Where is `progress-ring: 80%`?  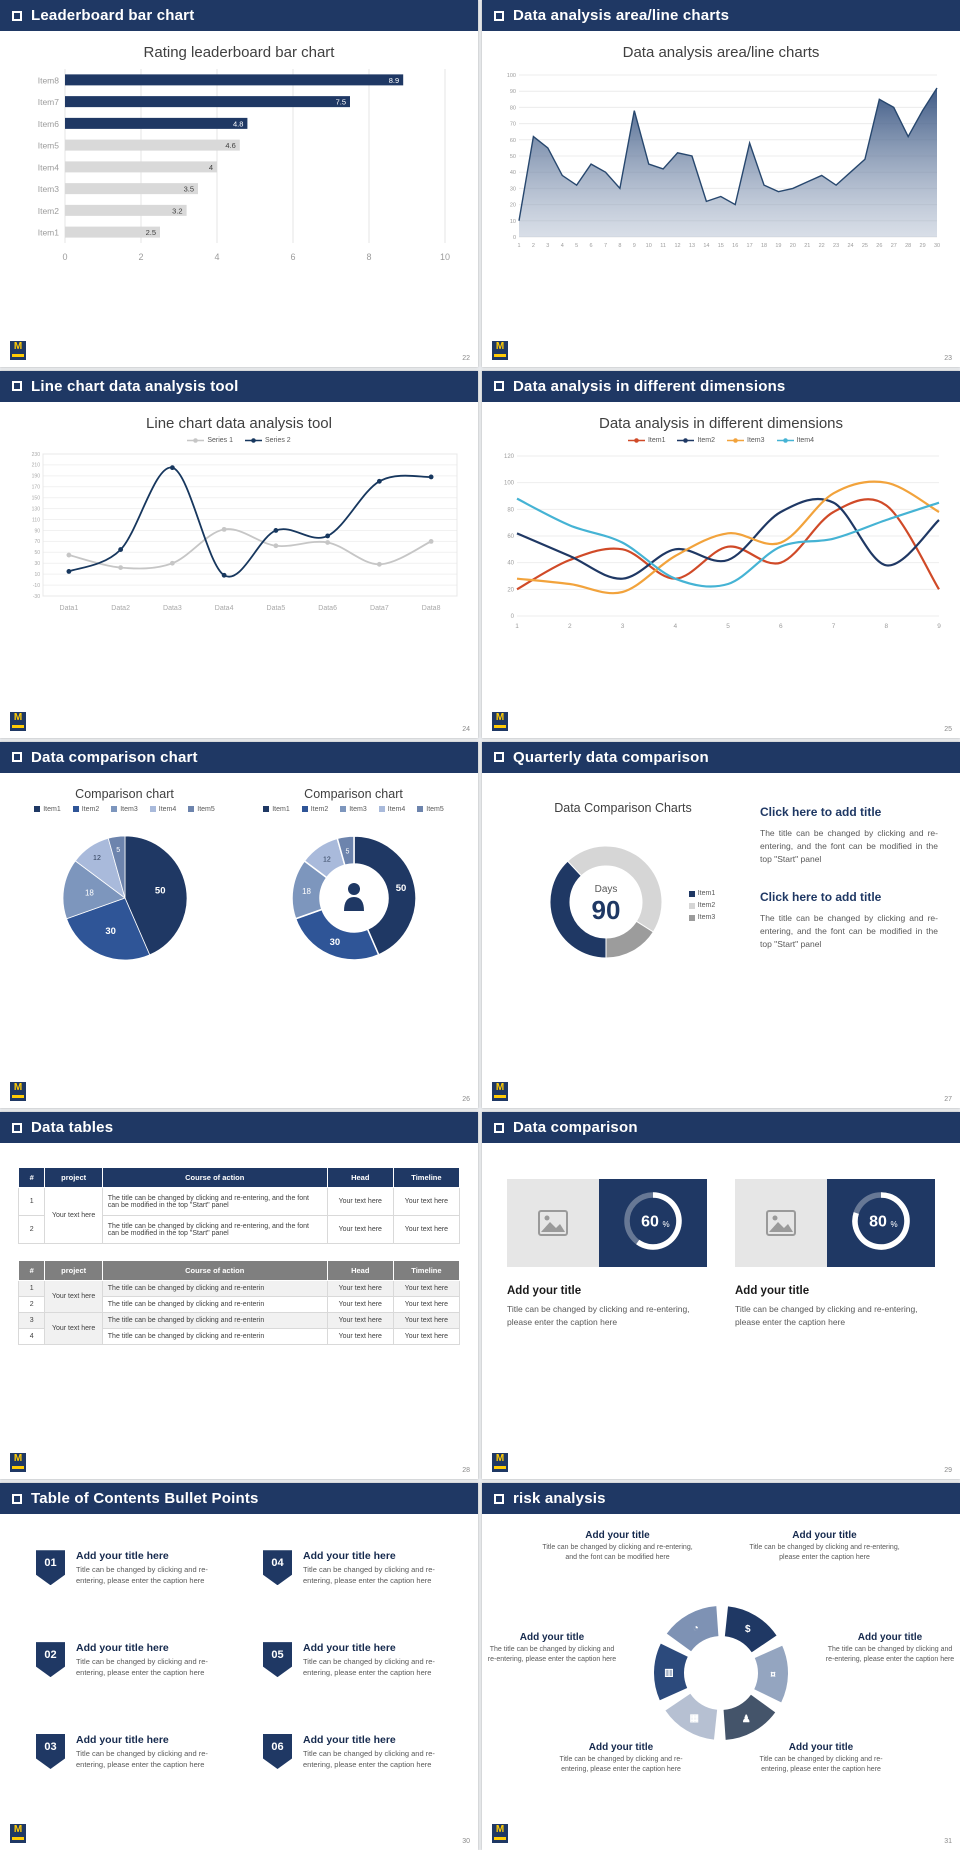 progress-ring: 80% is located at coordinates (881, 1223).